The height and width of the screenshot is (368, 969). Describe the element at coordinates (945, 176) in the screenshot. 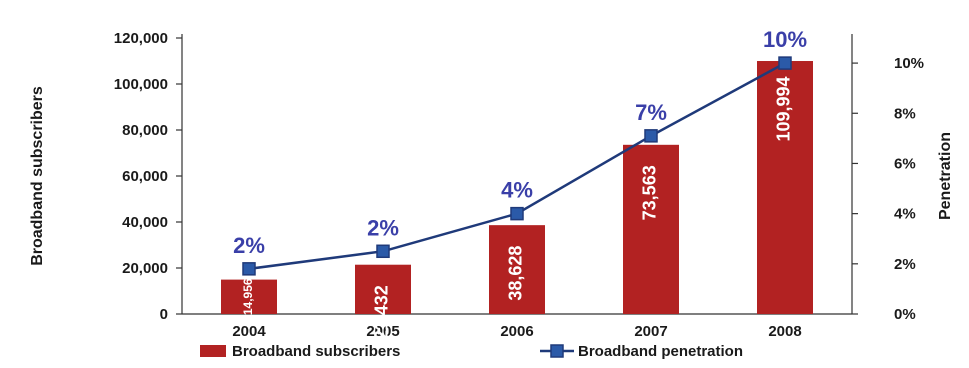

I see `y2-axis-title: Penetration` at that location.